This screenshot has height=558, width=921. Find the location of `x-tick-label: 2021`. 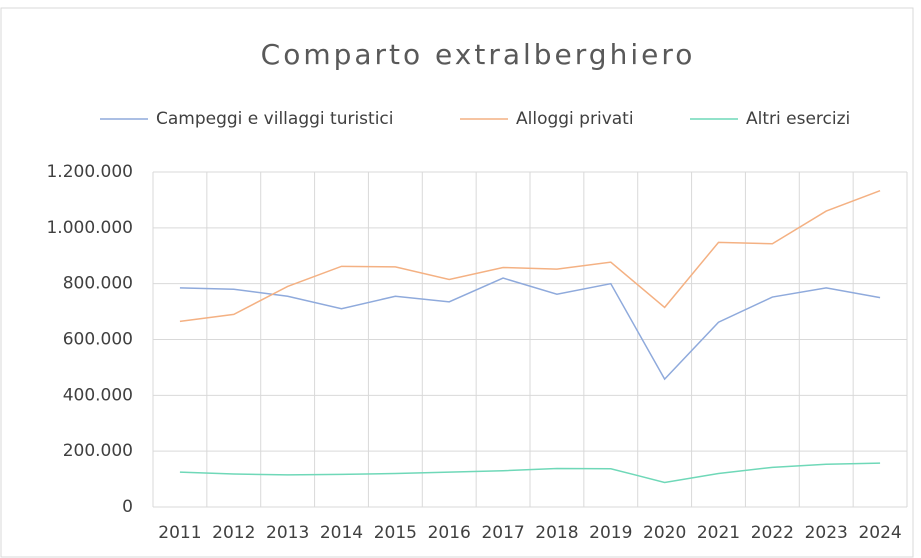

x-tick-label: 2021 is located at coordinates (718, 533).